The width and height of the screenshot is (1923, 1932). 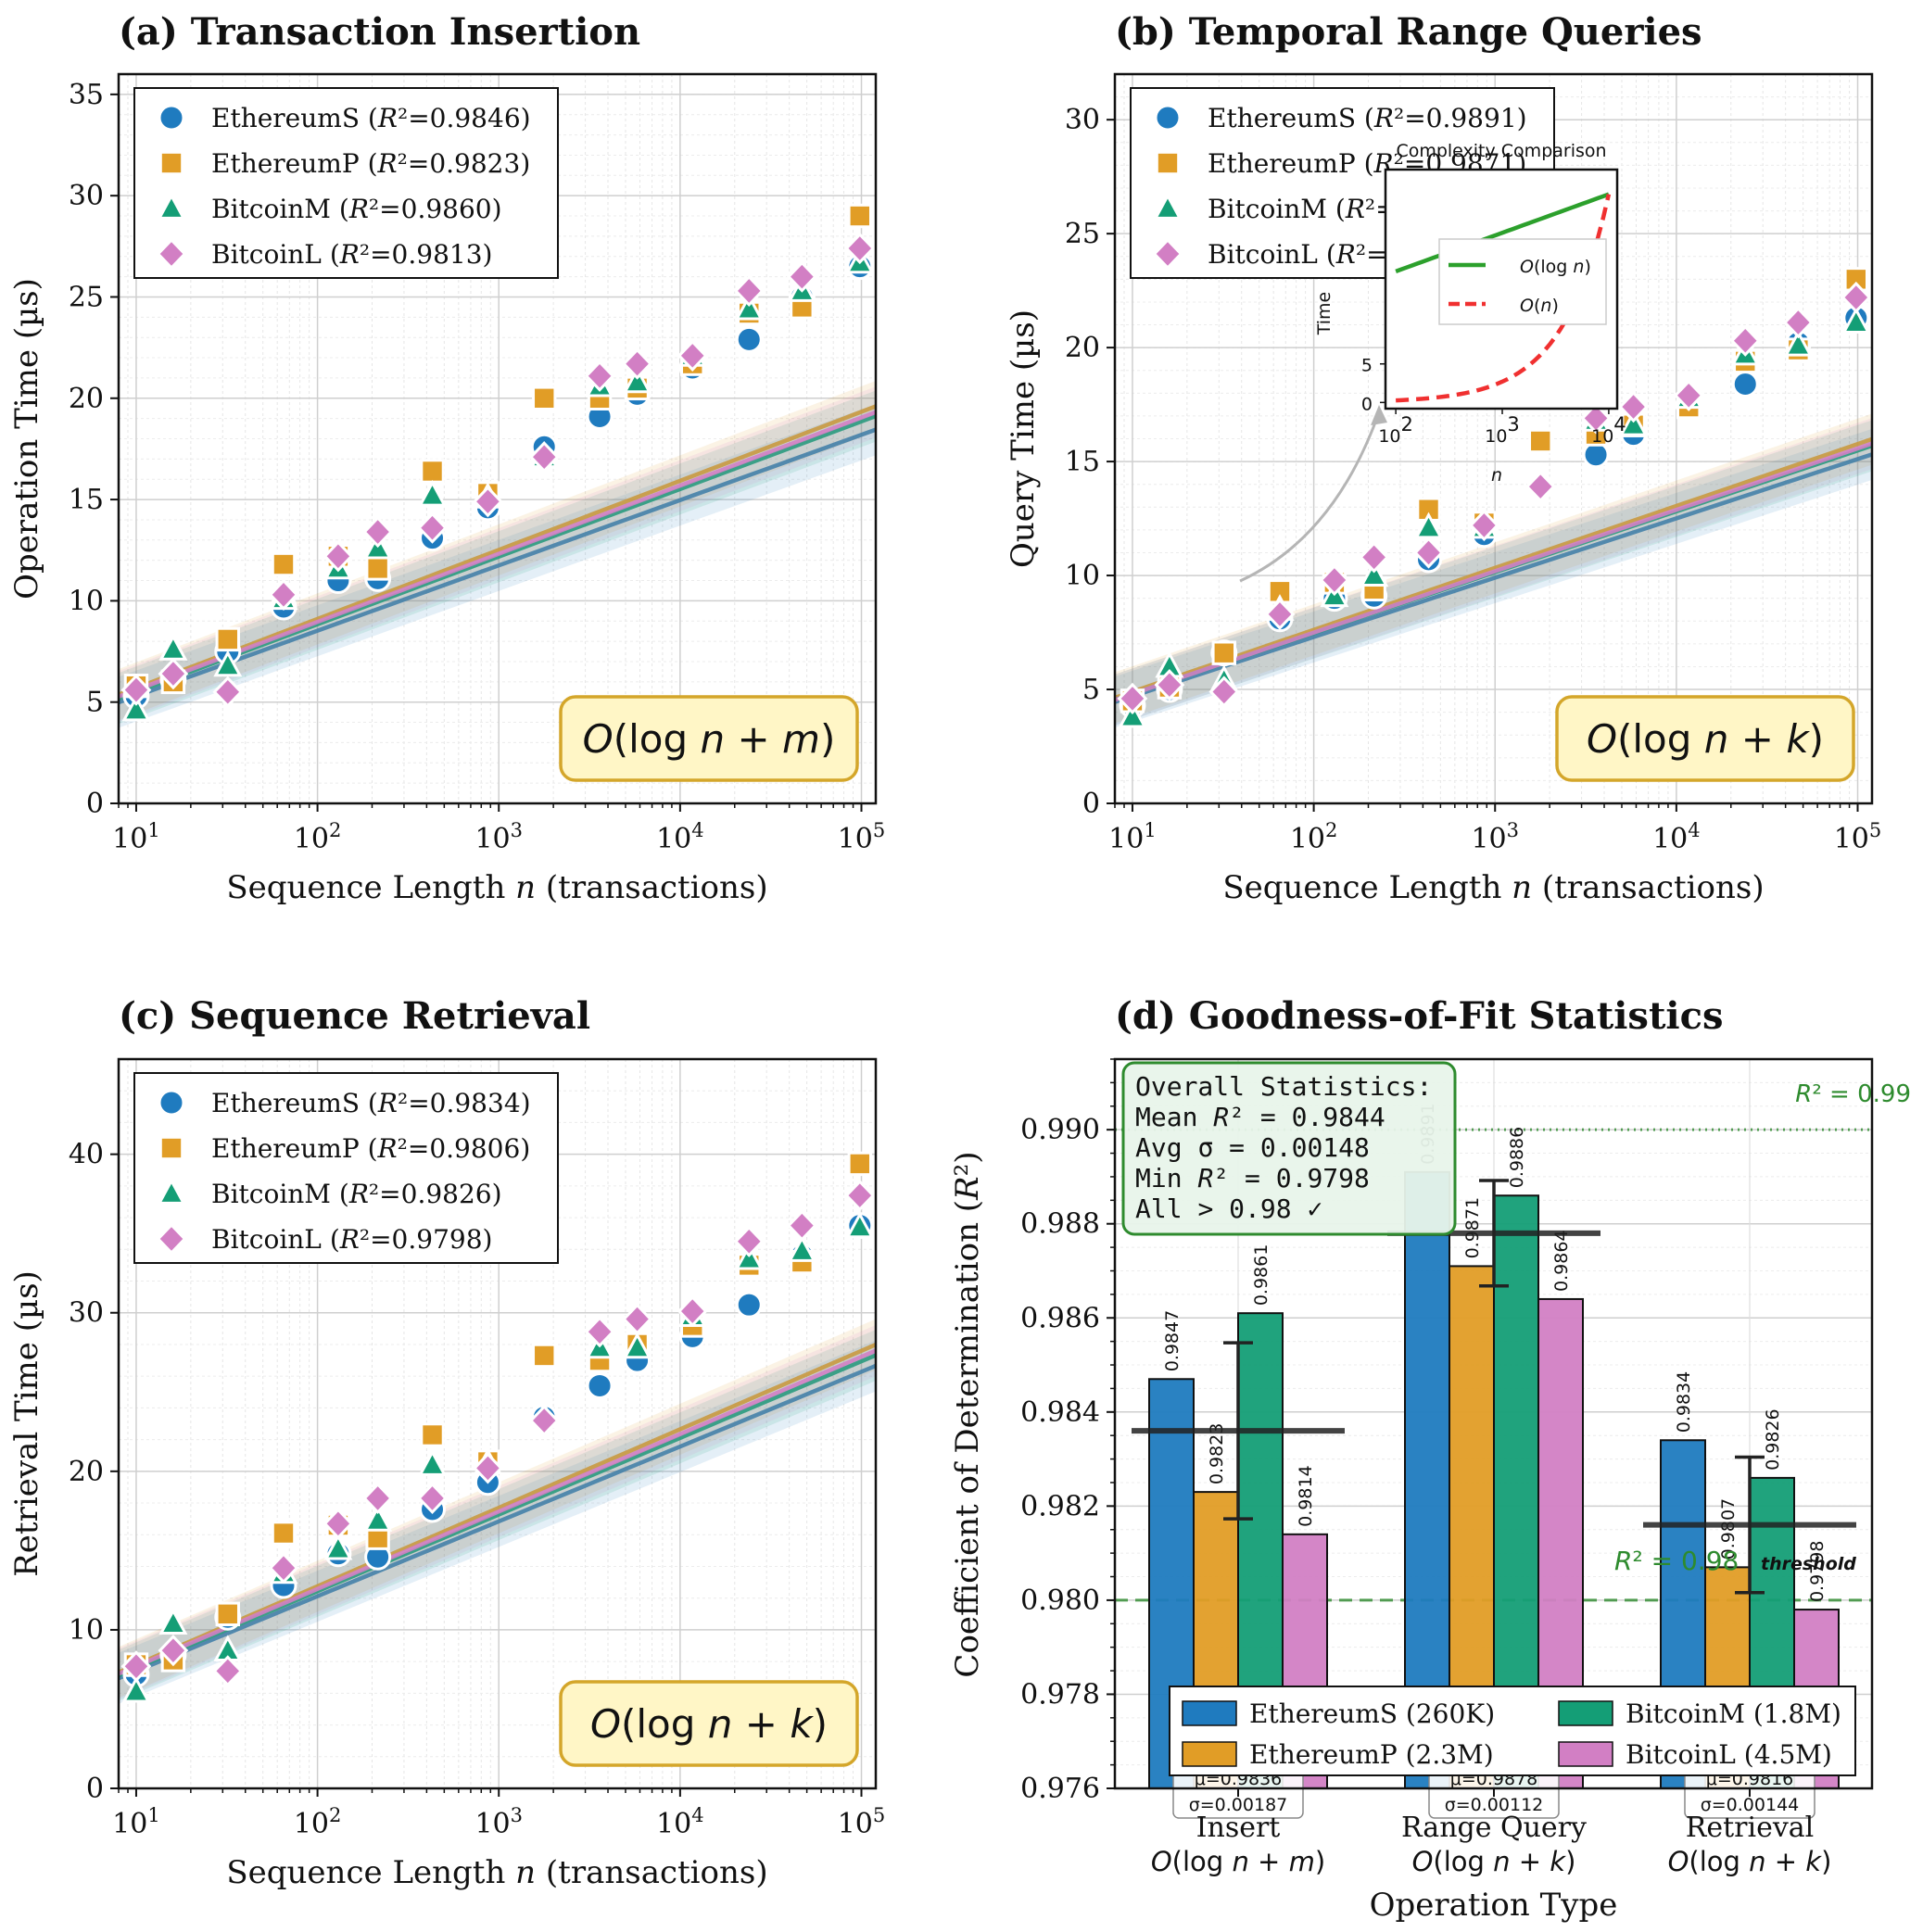 What do you see at coordinates (1395, 430) in the screenshot?
I see `inset-x-tick-label: 10²` at bounding box center [1395, 430].